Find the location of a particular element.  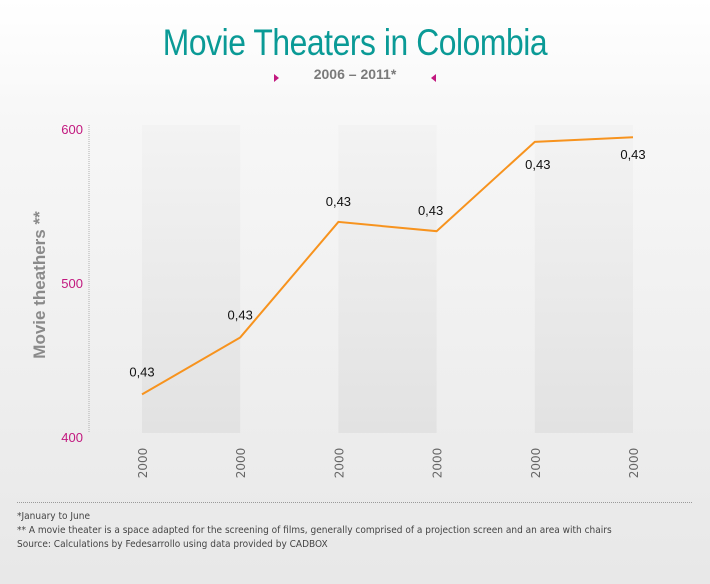

chart-title: Movie Theaters in Colombia is located at coordinates (355, 42).